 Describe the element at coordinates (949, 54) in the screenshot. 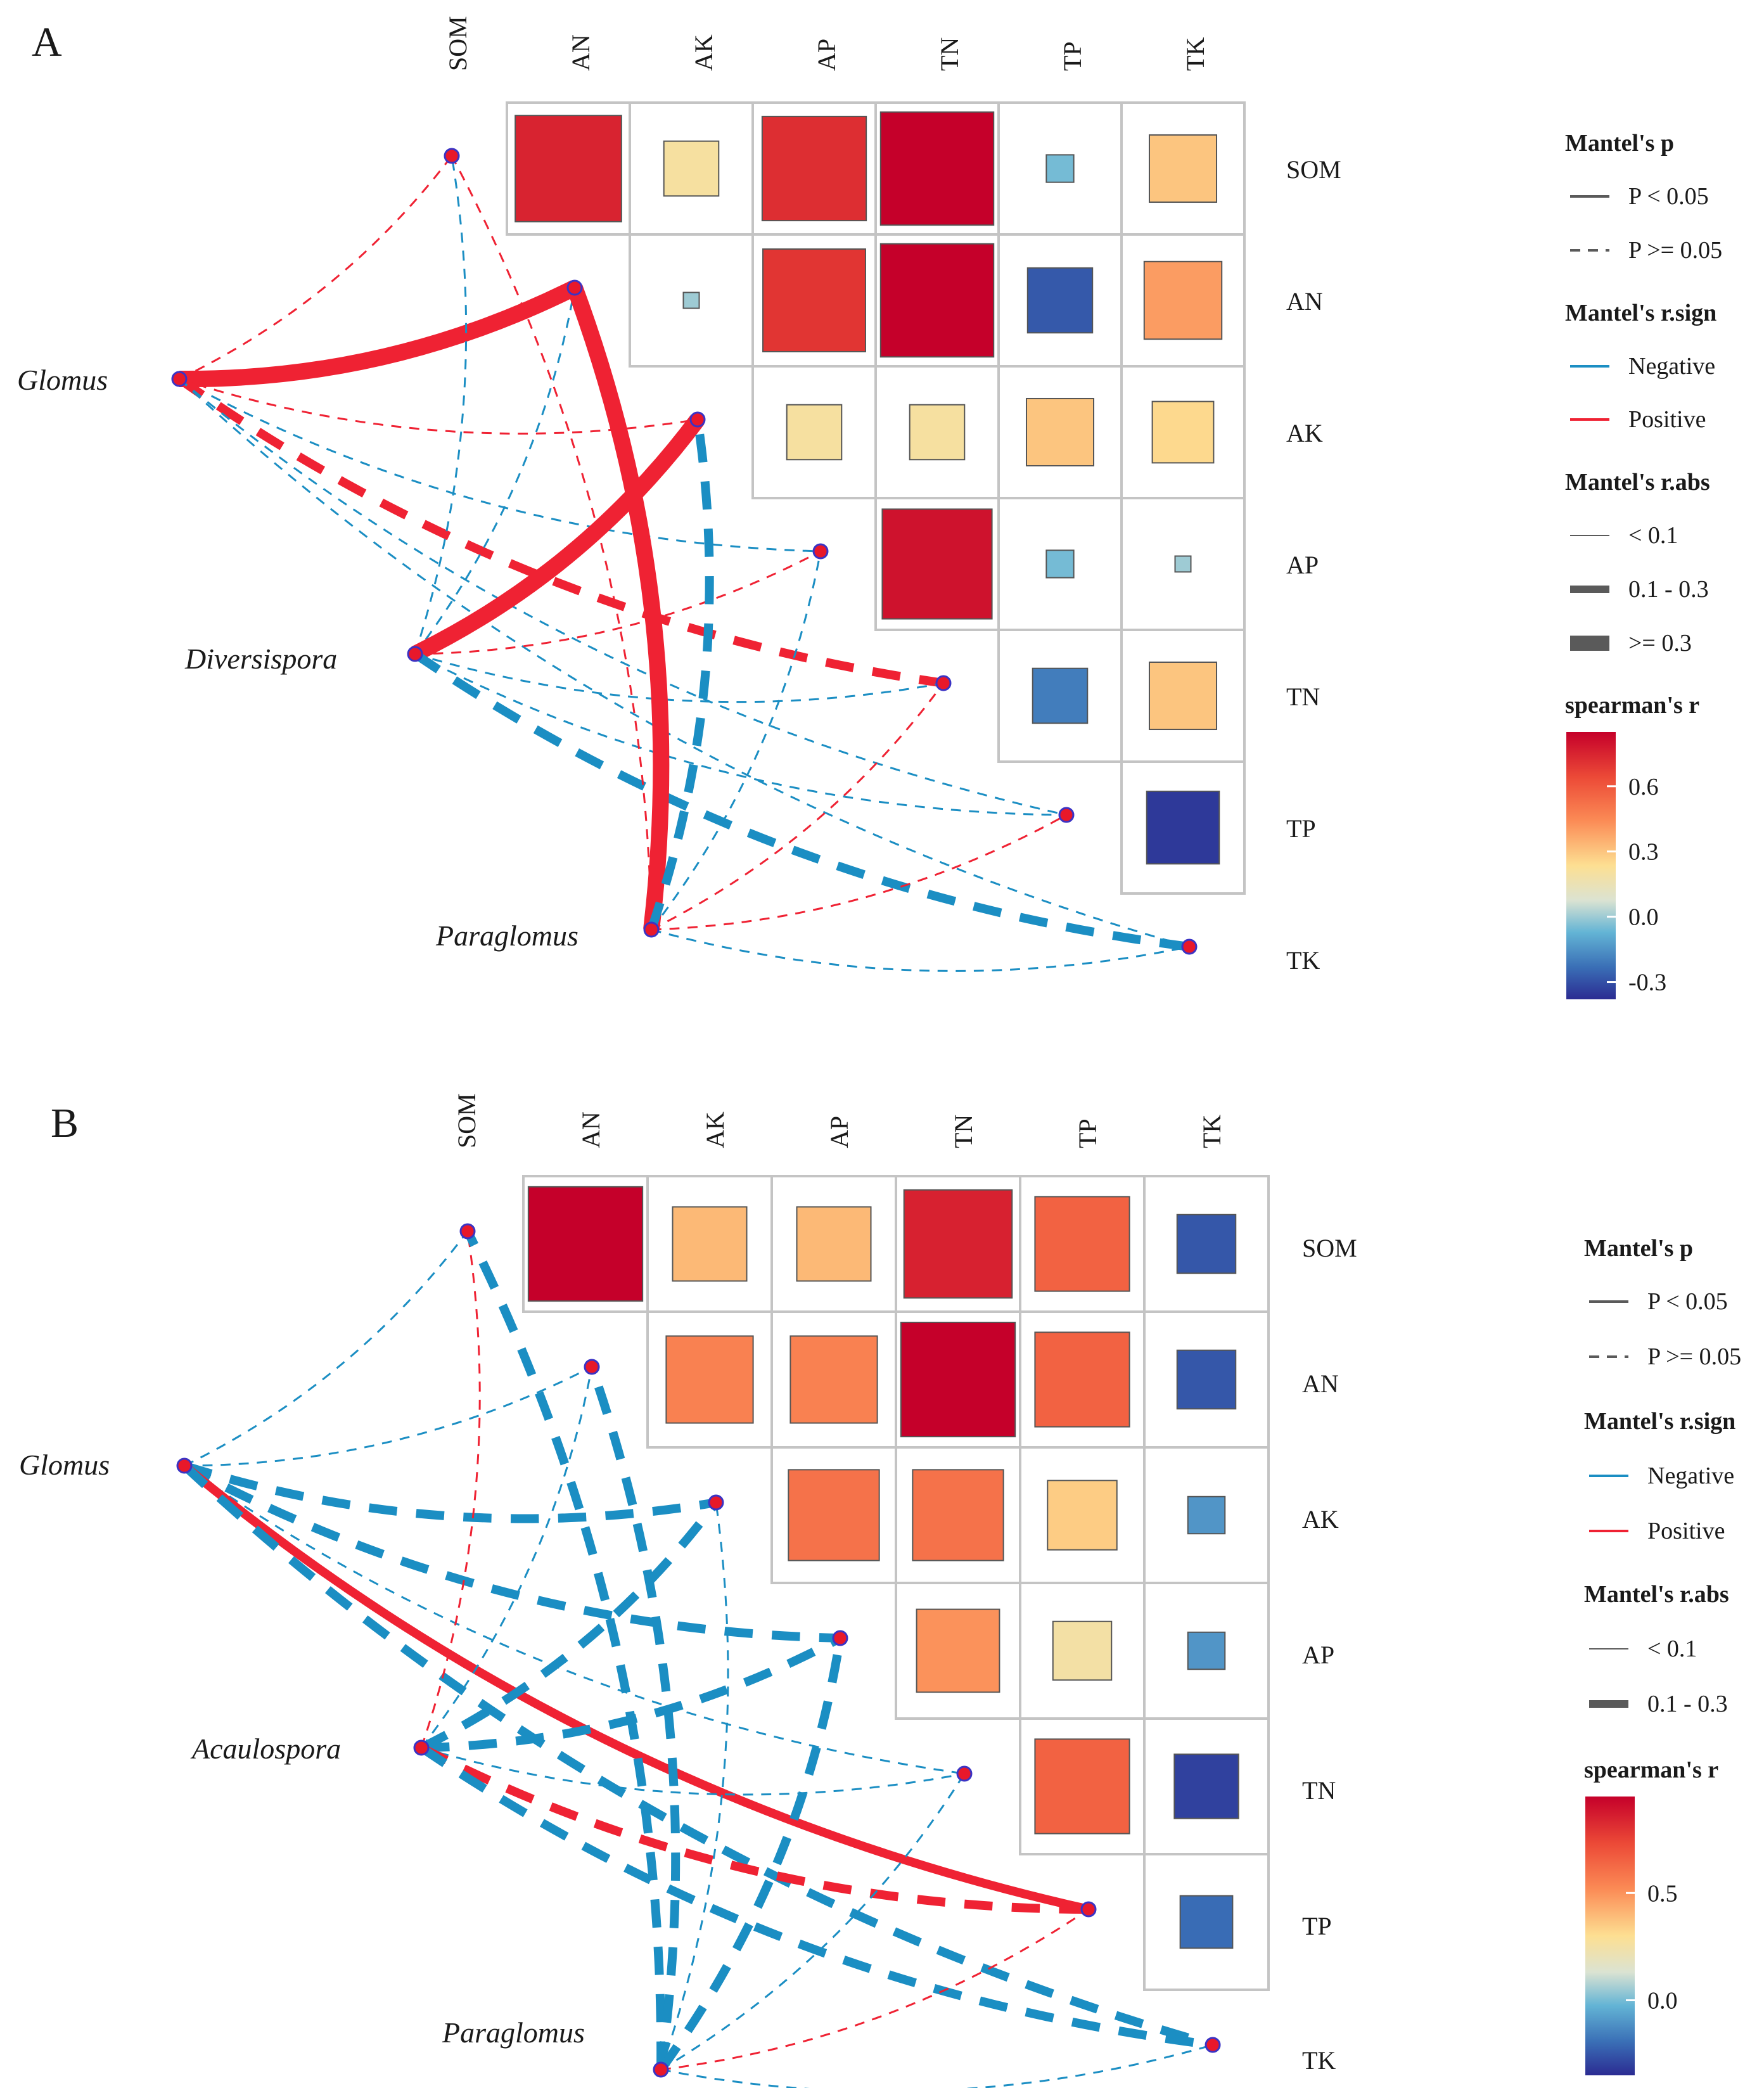

I see `col-label: TN` at that location.